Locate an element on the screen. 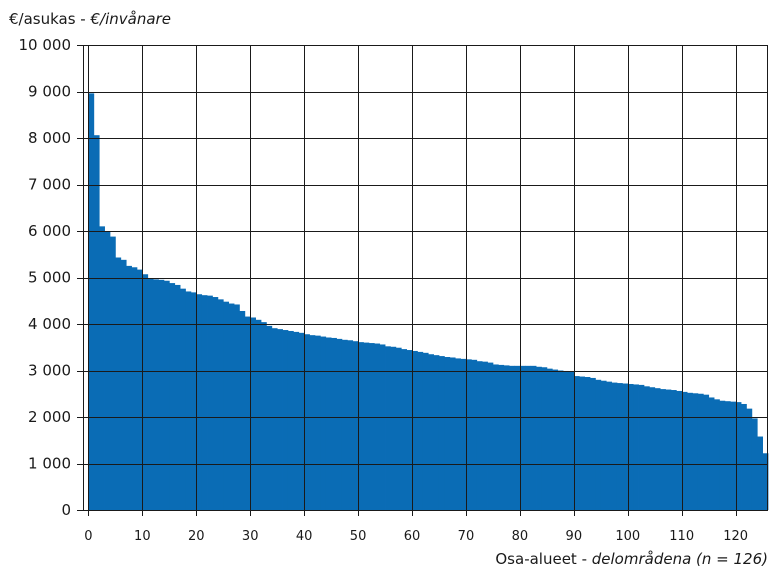  y-axis-title: €/asukas - €/invånare is located at coordinates (90, 19).